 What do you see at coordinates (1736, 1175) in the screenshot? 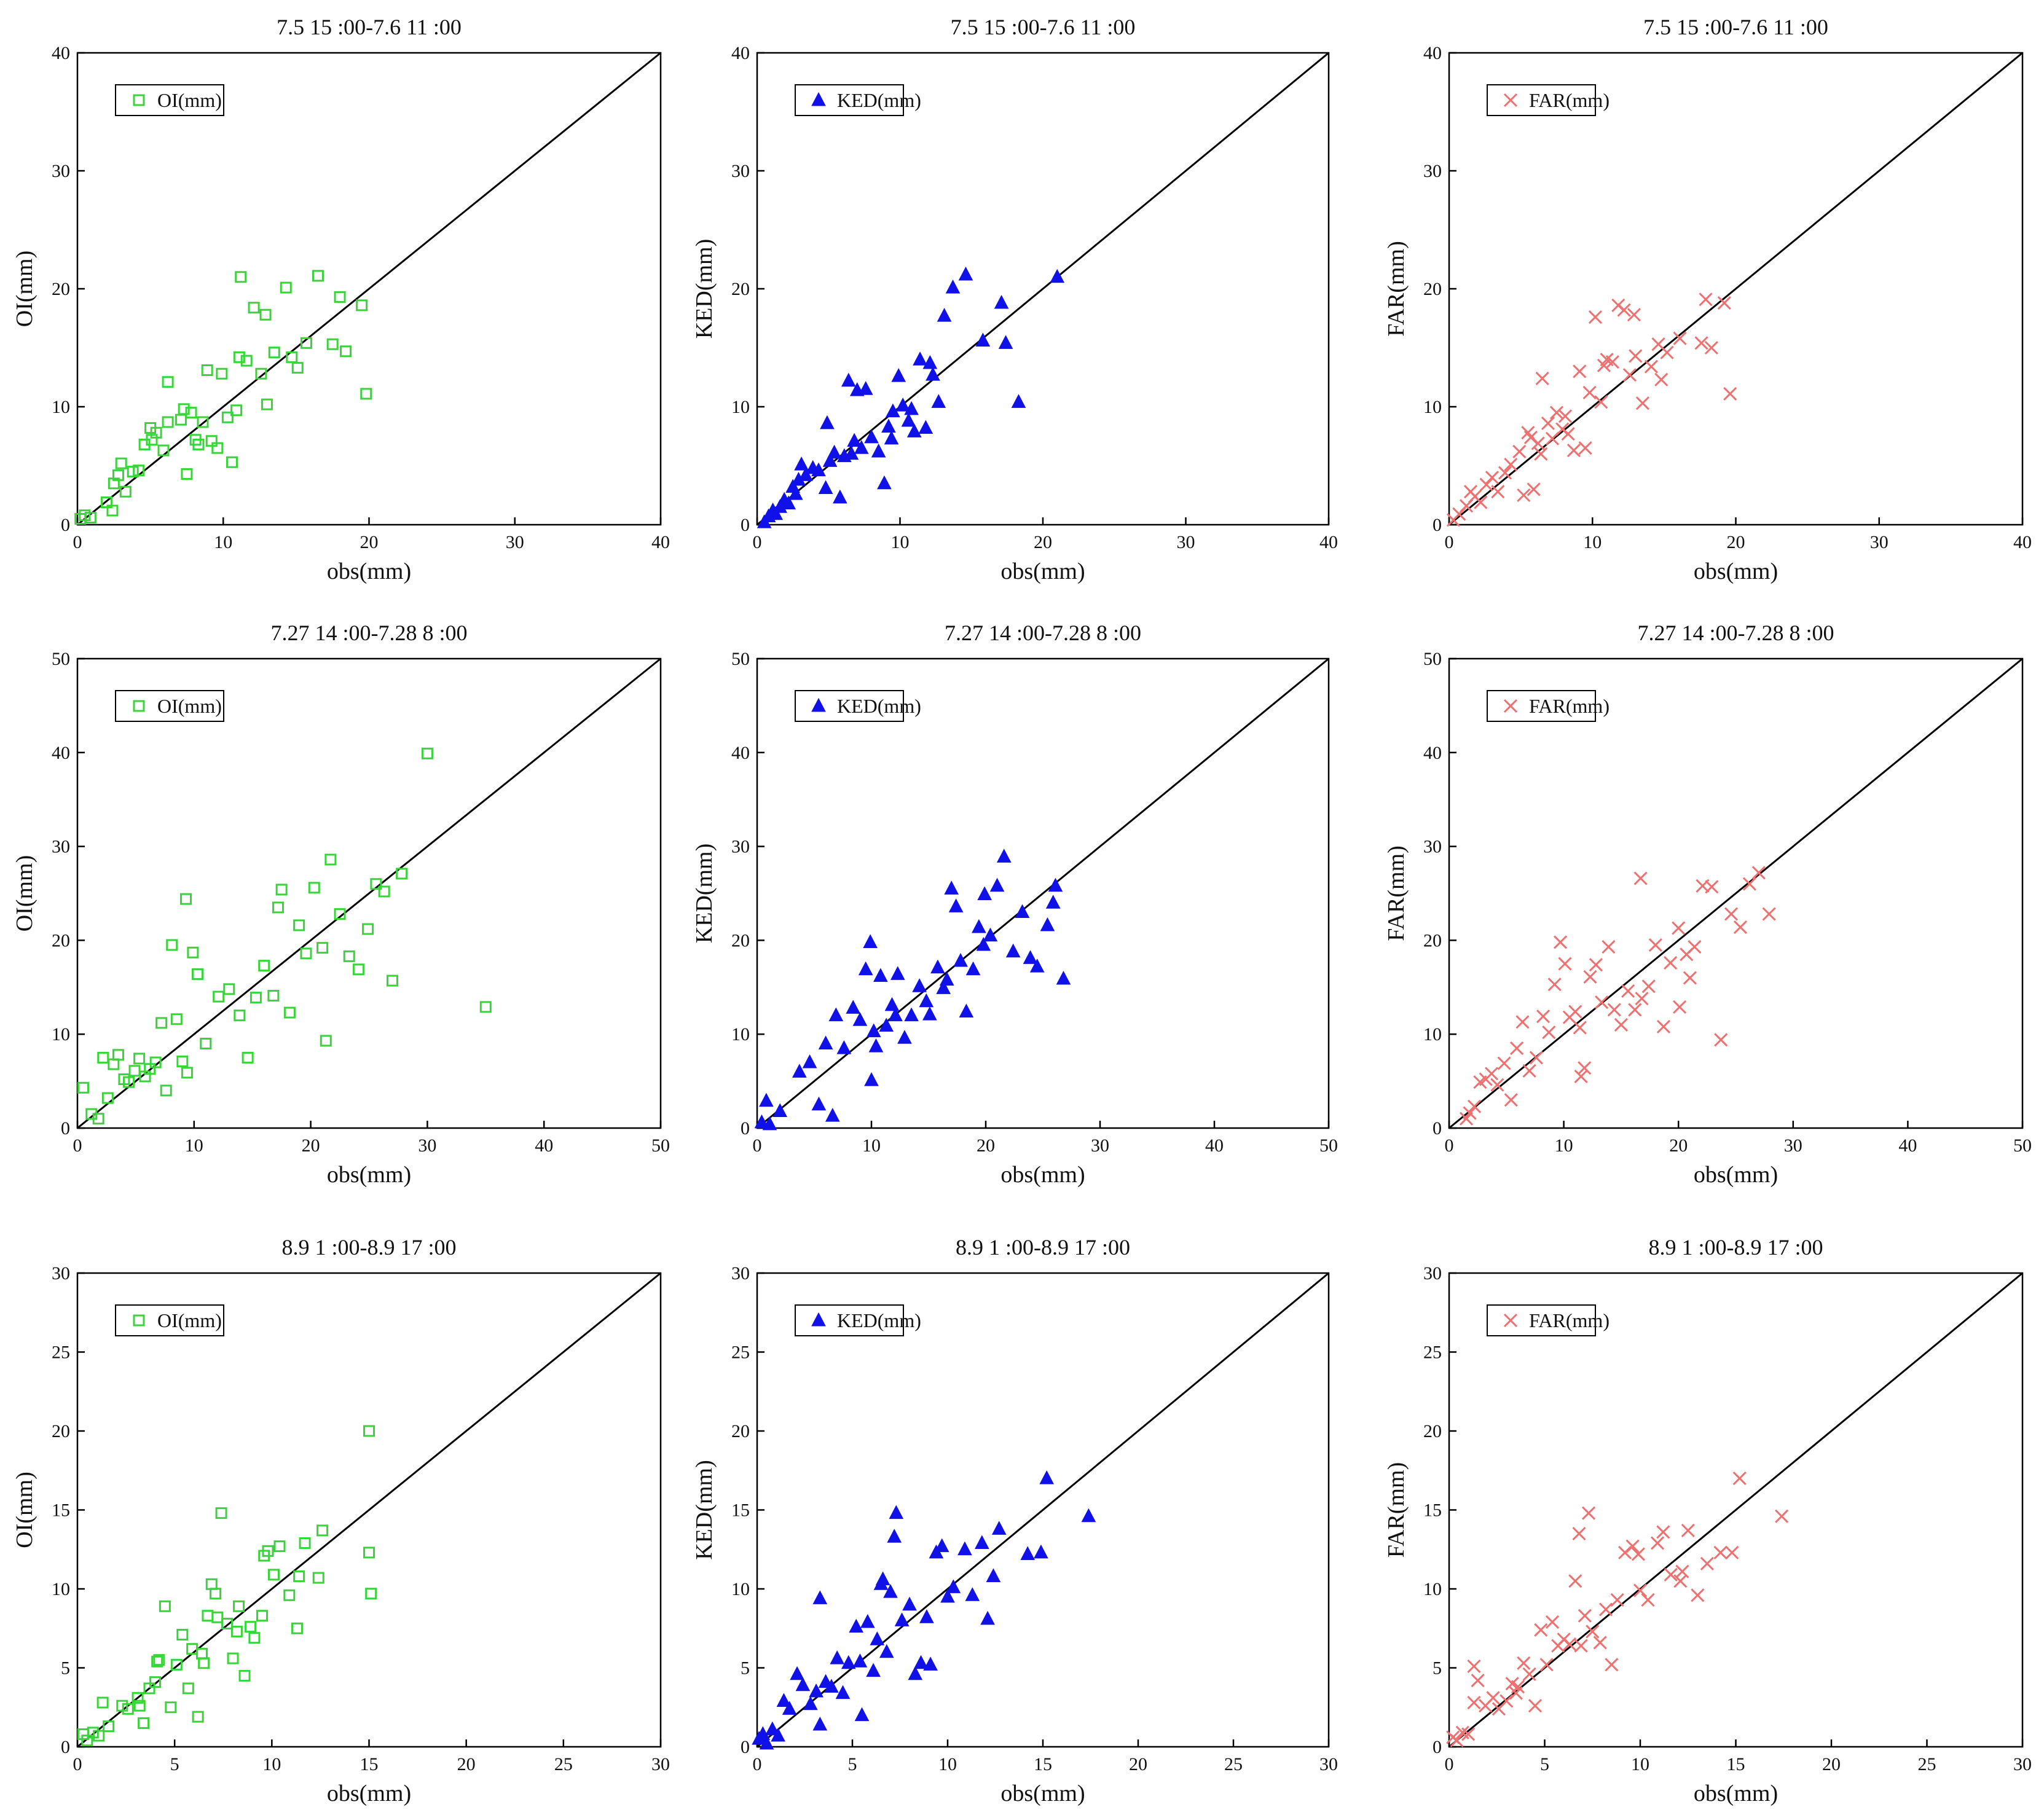
I see `x-axis-label: obs(mm)` at bounding box center [1736, 1175].